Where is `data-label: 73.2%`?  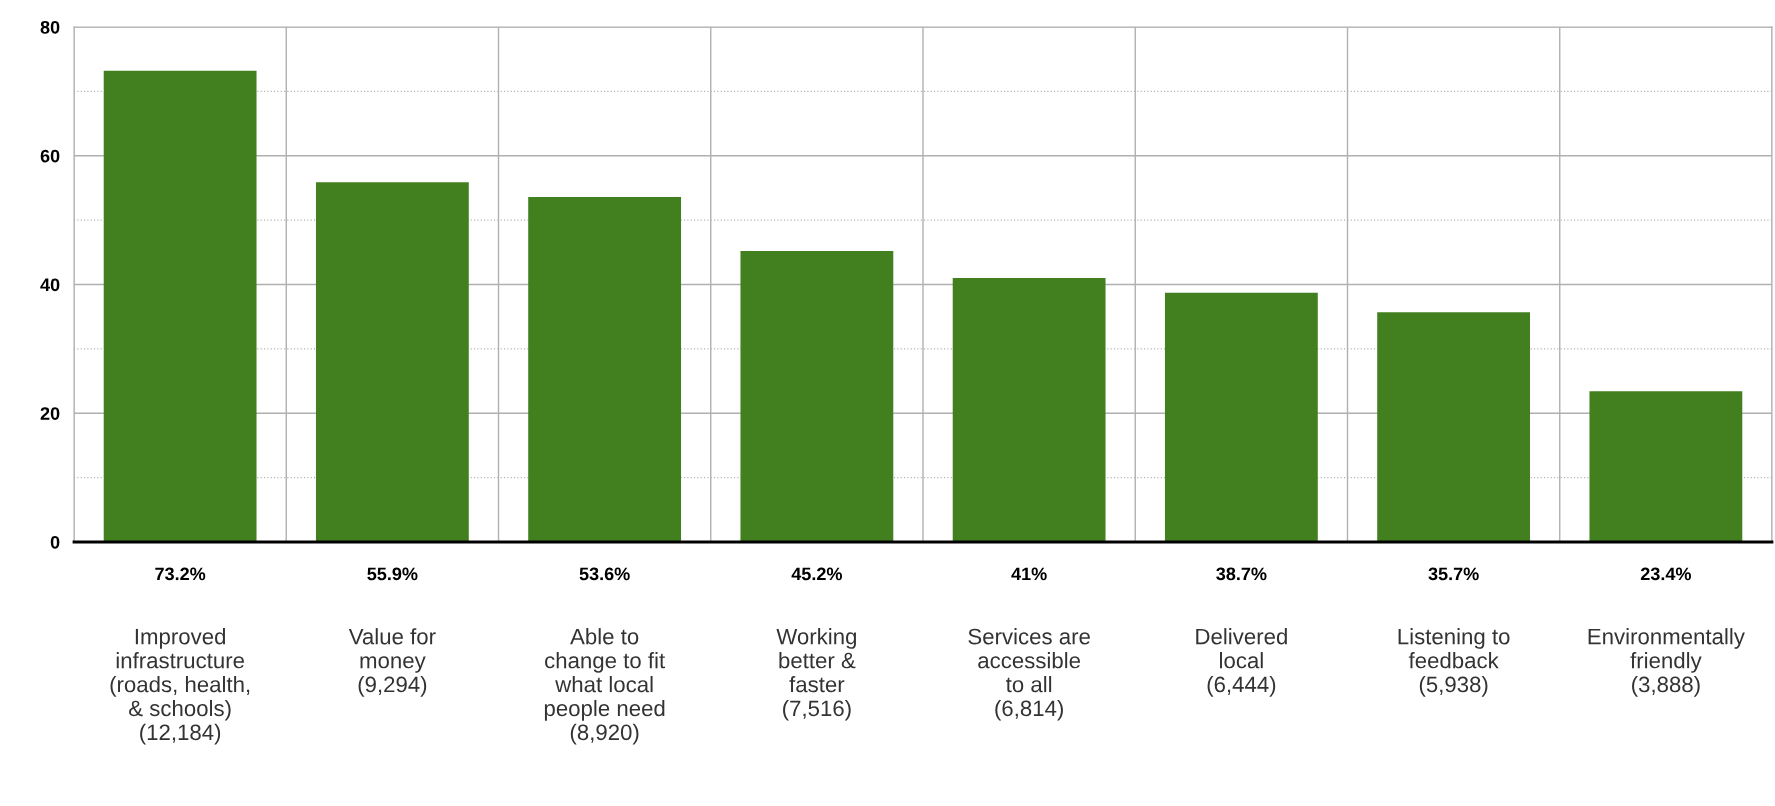
data-label: 73.2% is located at coordinates (180, 574).